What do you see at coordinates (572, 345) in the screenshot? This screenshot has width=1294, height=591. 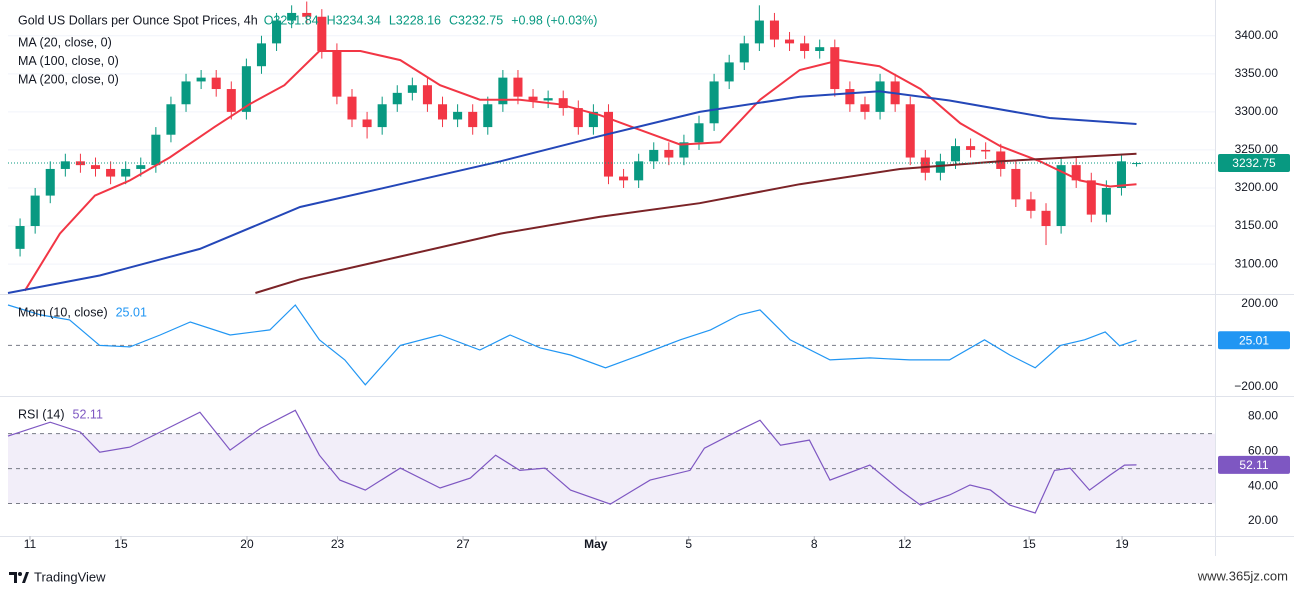 I see `indicator-line` at bounding box center [572, 345].